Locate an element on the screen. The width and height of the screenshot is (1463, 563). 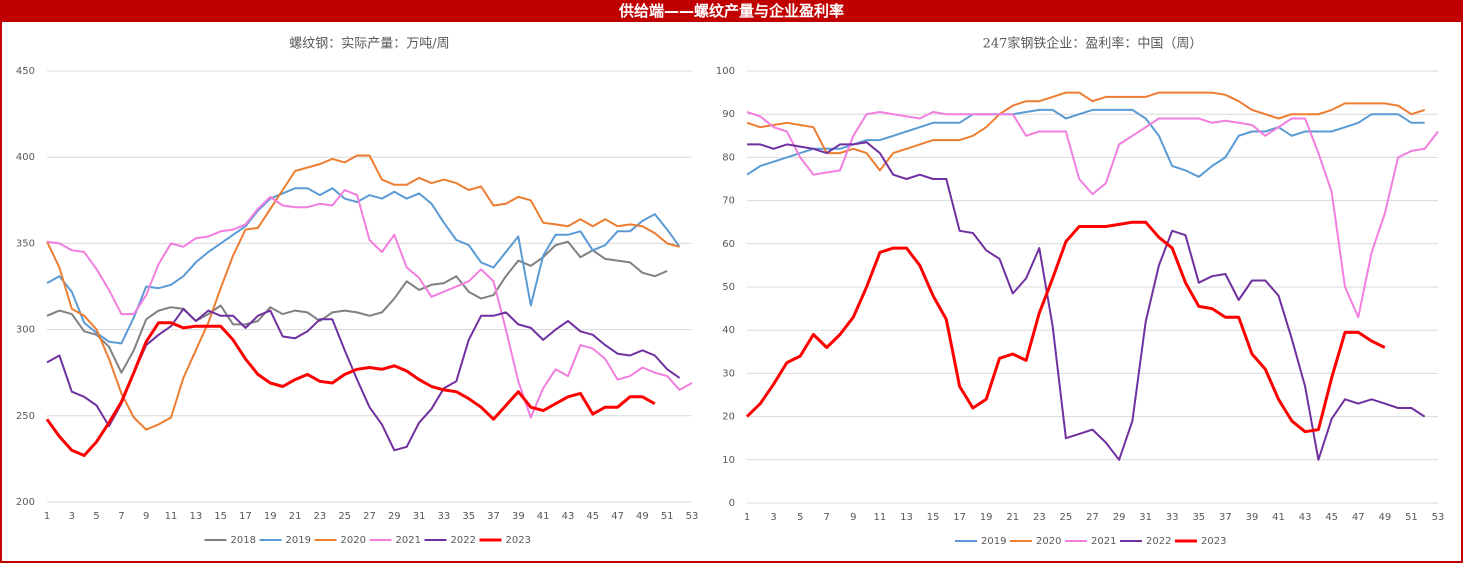
chart-title: 螺纹钢：实际产量：万吨/周 is located at coordinates (369, 44).